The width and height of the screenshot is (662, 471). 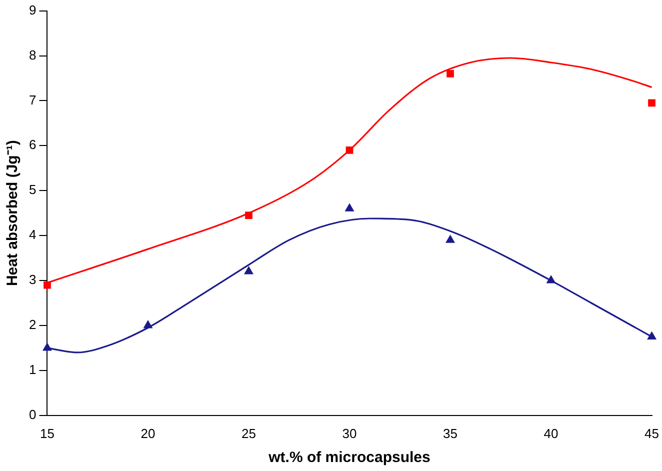 I want to click on x-tick-label: 15, so click(x=47, y=433).